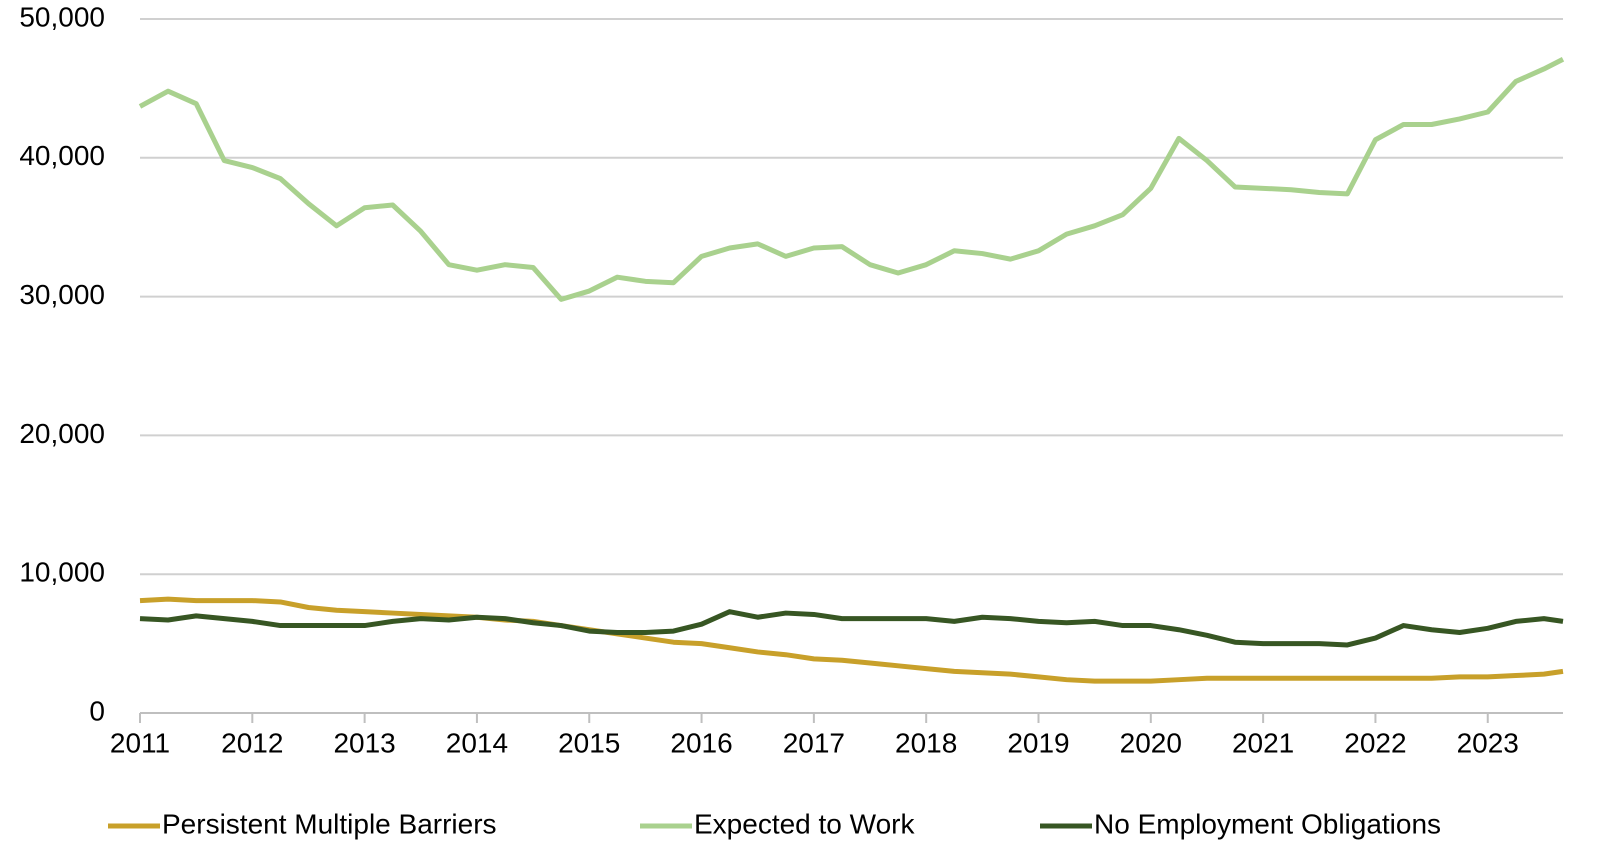 The width and height of the screenshot is (1606, 866). What do you see at coordinates (1151, 742) in the screenshot?
I see `x-tick-label: 2020` at bounding box center [1151, 742].